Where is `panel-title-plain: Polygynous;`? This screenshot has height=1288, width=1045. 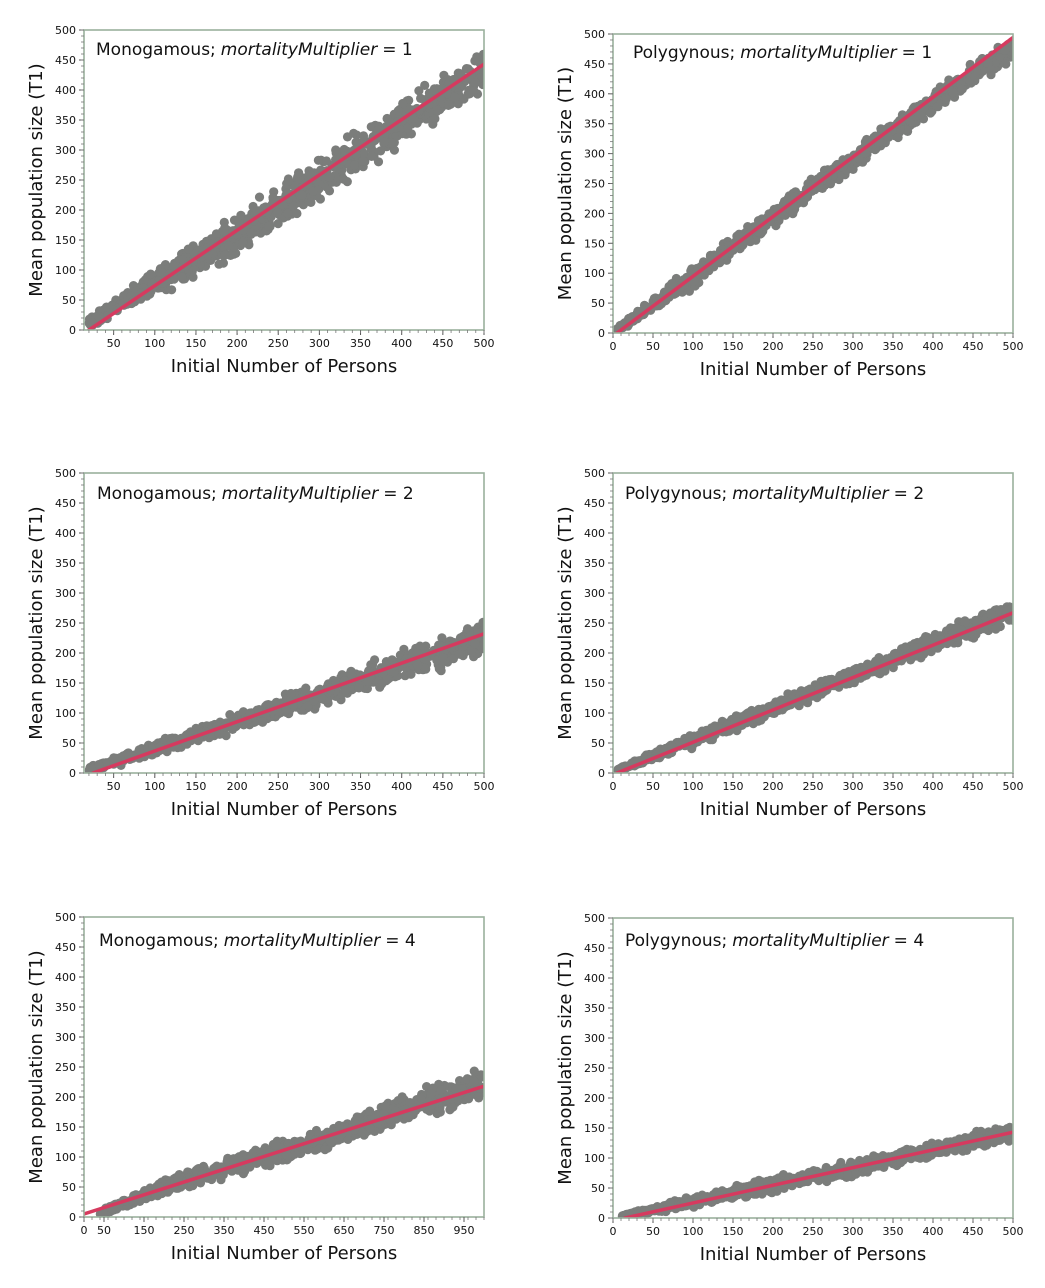
panel-title-plain: Polygynous; is located at coordinates (684, 53).